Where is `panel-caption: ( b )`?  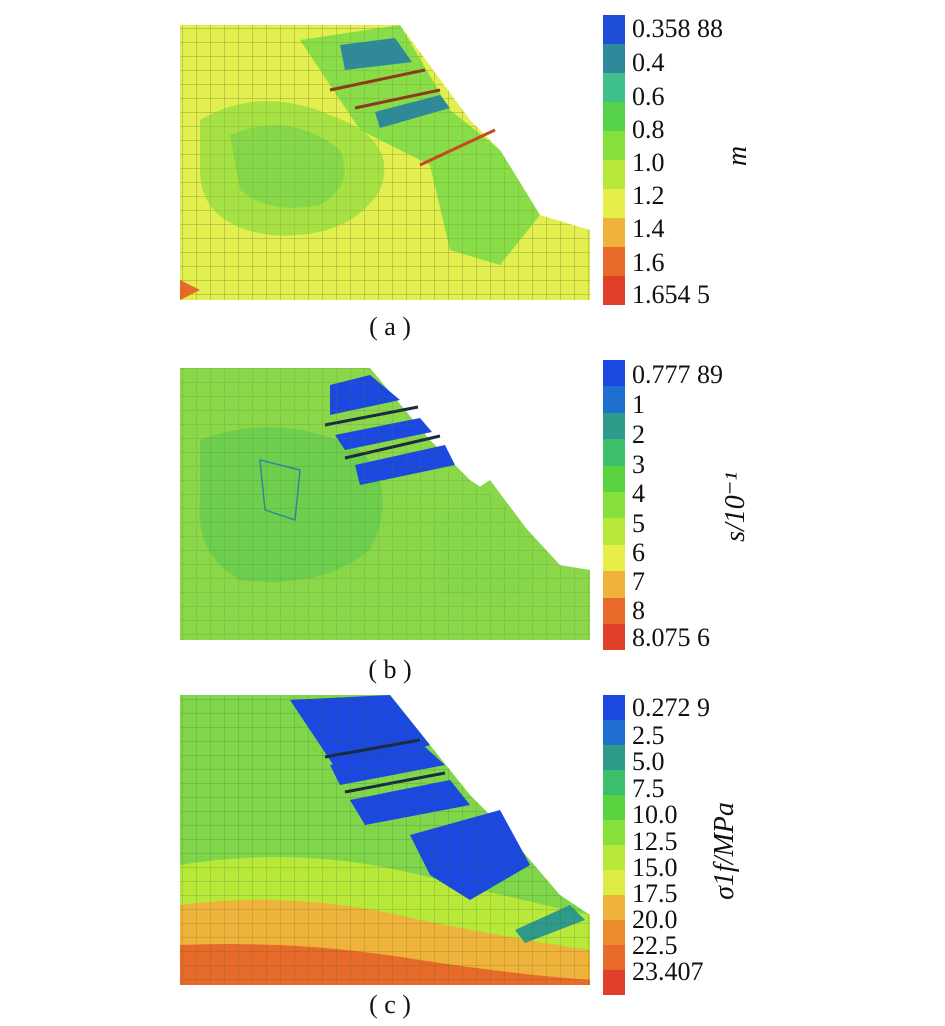
panel-caption: ( b ) is located at coordinates (390, 669).